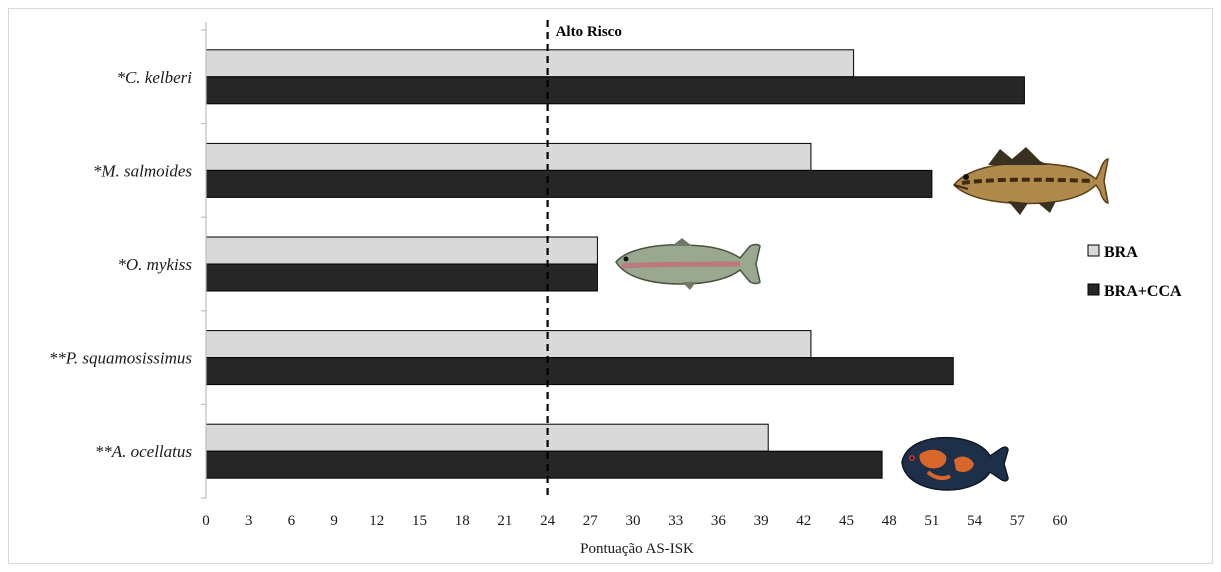 Image resolution: width=1221 pixels, height=572 pixels. Describe the element at coordinates (143, 170) in the screenshot. I see `category-label: *M. salmoides` at that location.